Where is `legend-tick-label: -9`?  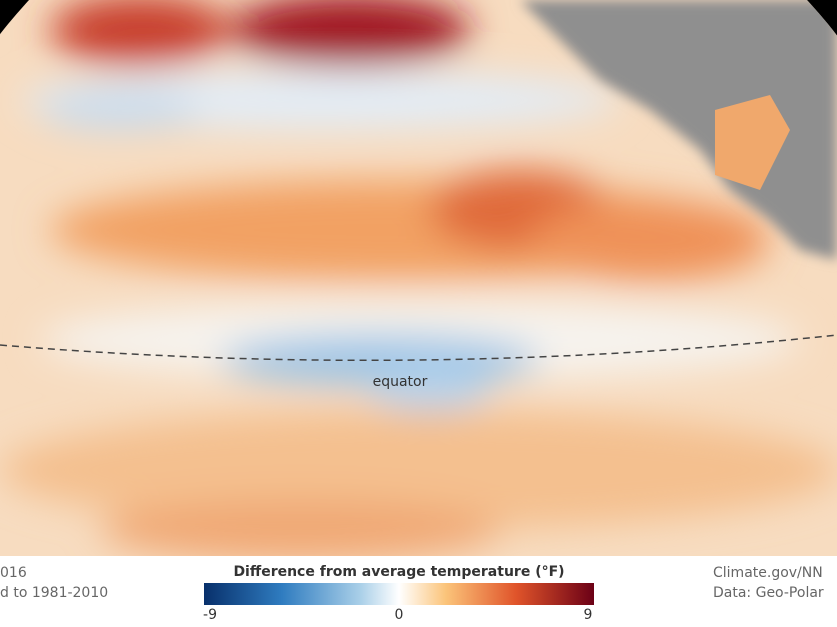
legend-tick-label: -9 is located at coordinates (210, 615).